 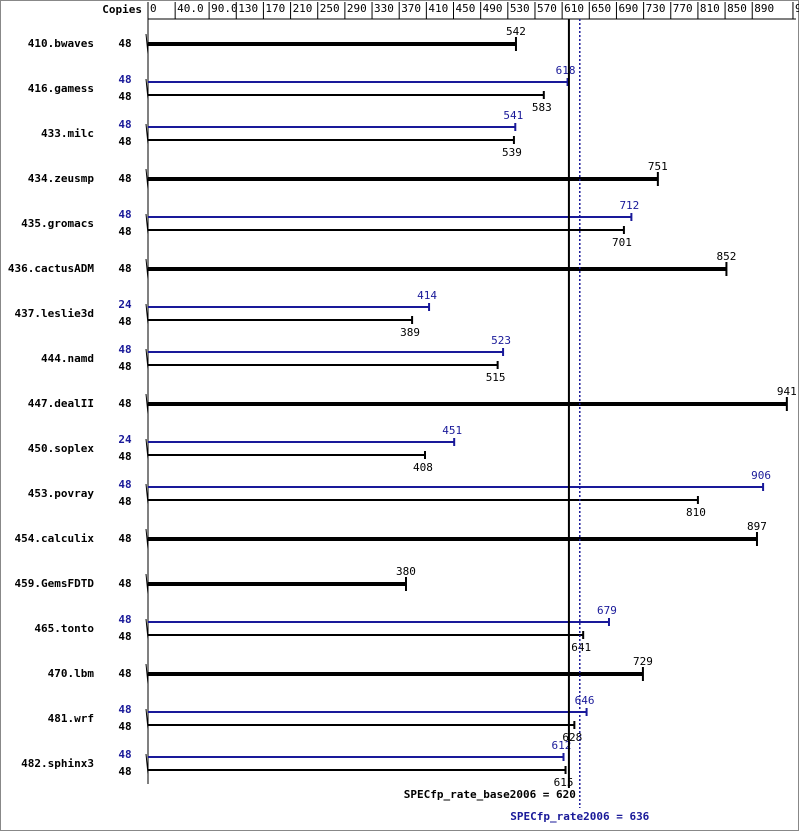 I want to click on x-tick-label: 950, so click(x=797, y=8).